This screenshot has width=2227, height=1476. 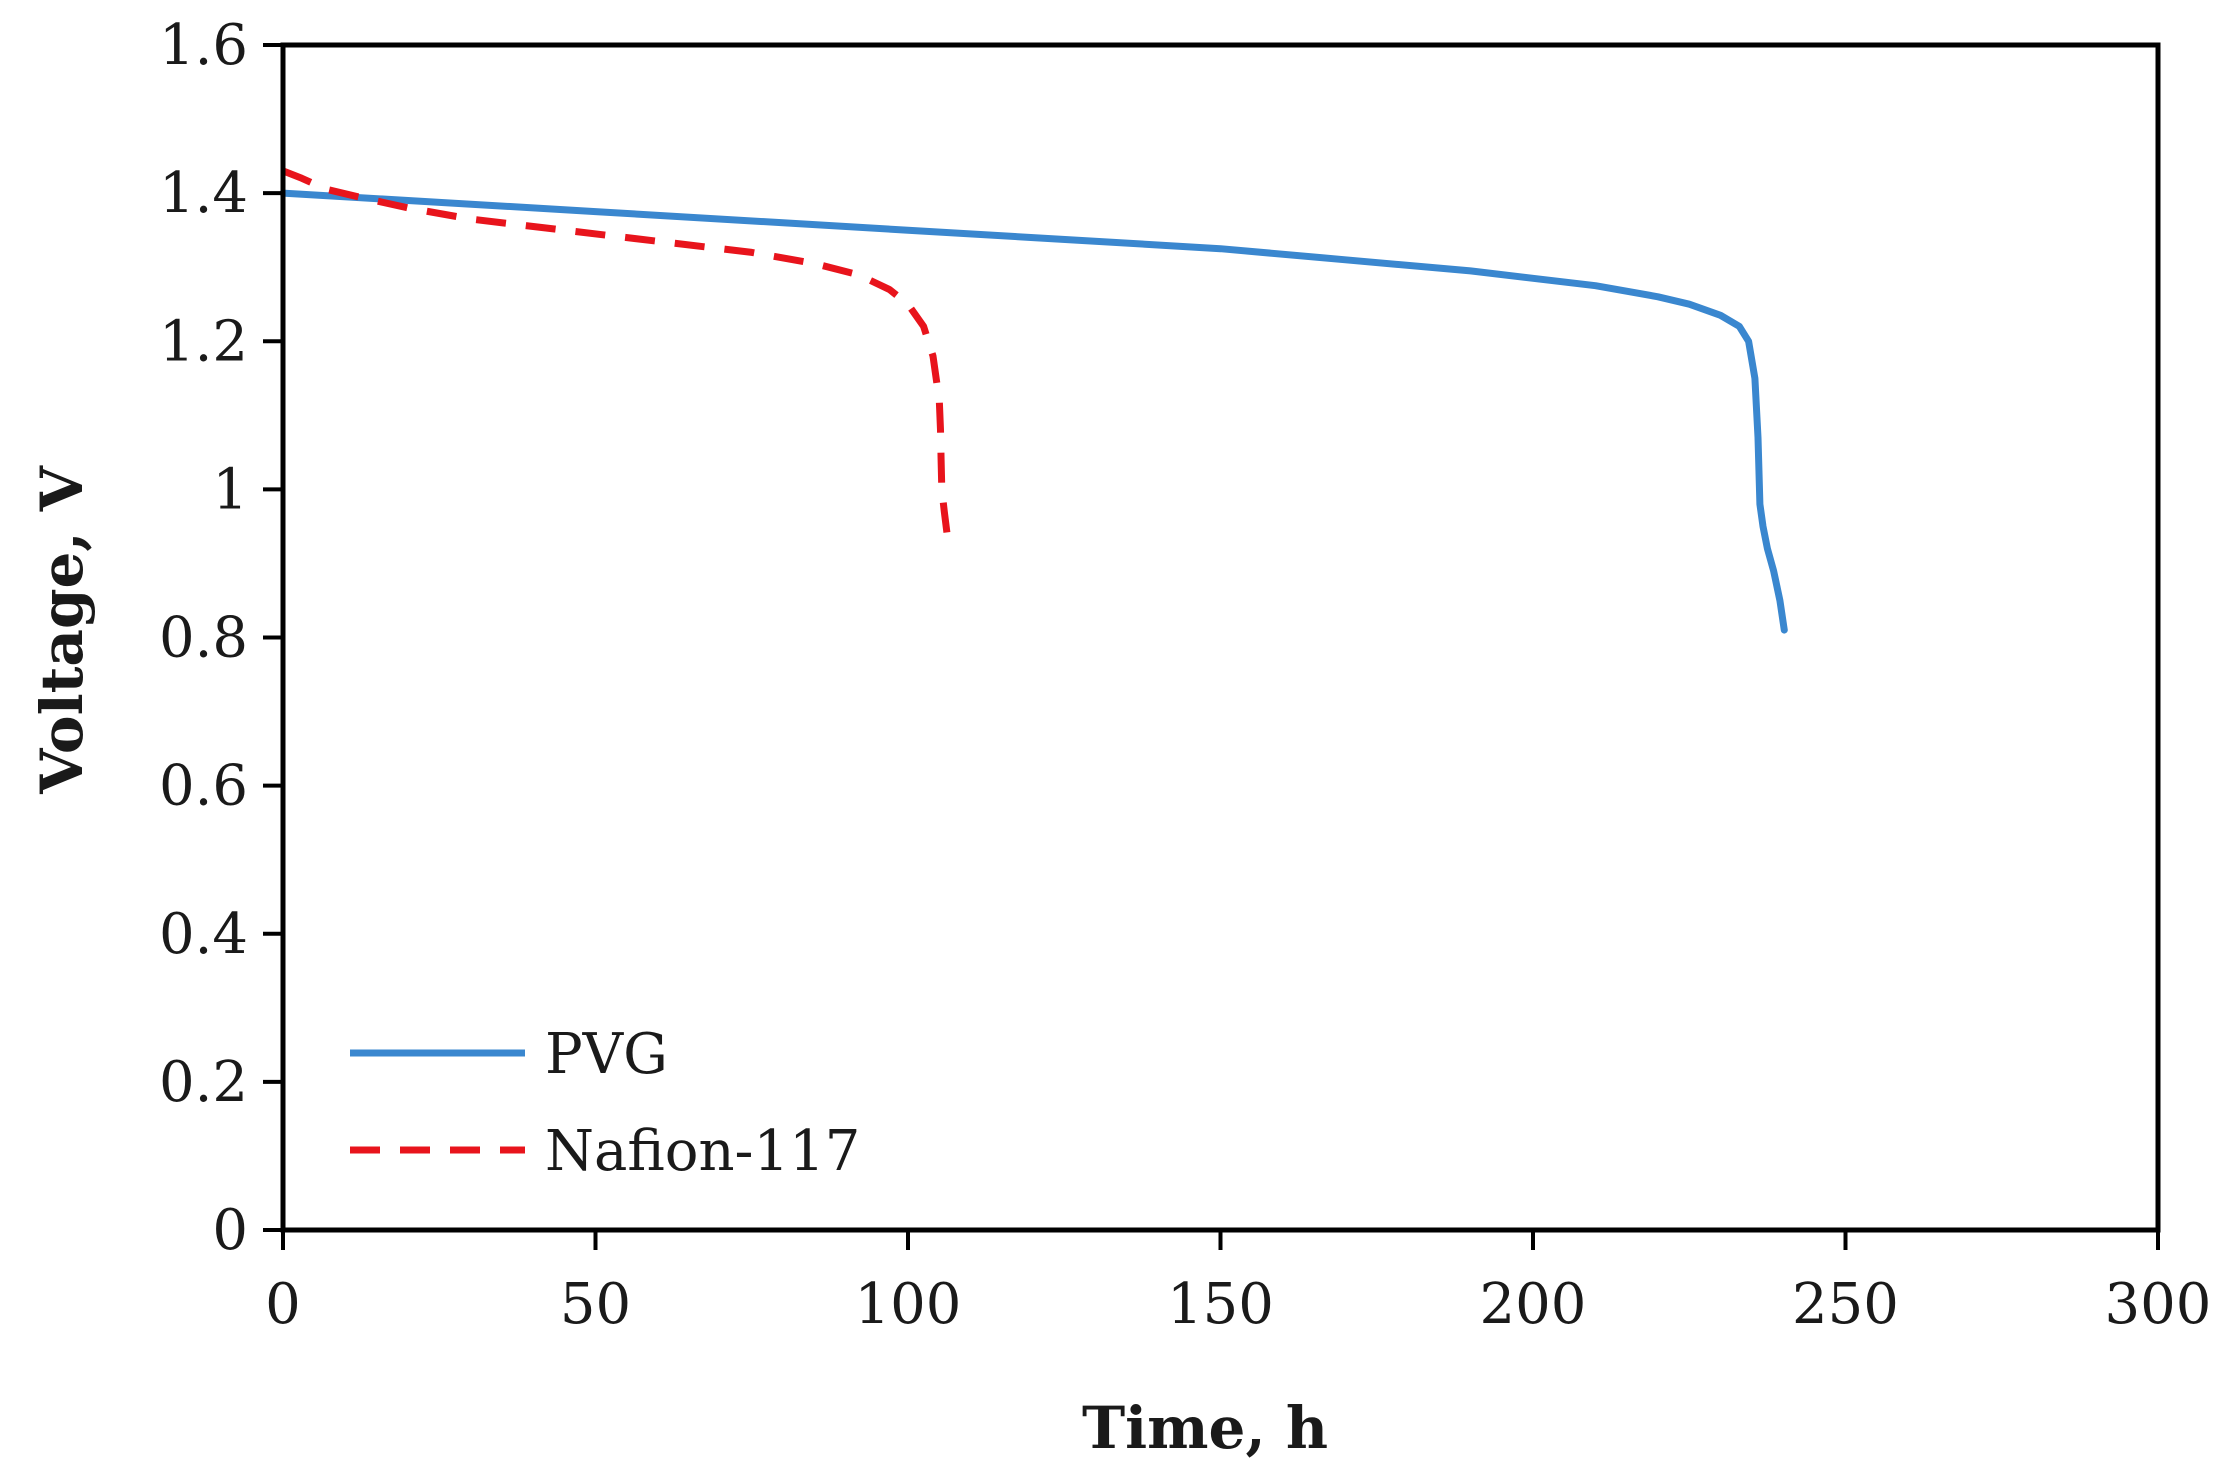 What do you see at coordinates (230, 1230) in the screenshot?
I see `y-tick-label: 0` at bounding box center [230, 1230].